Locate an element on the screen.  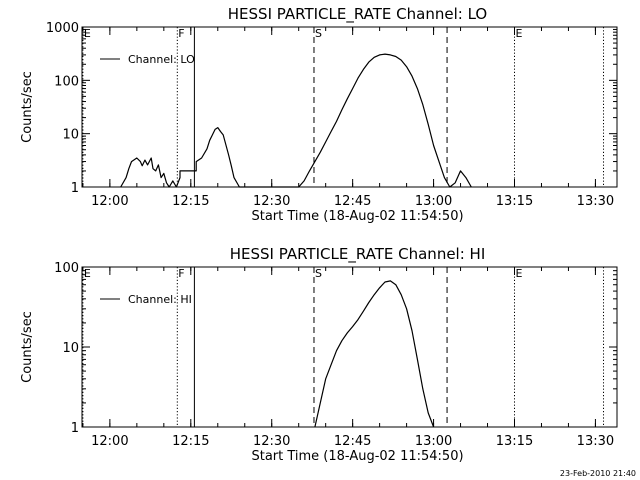
footer-stamp: 23-Feb-2010 21:40 is located at coordinates (598, 473).